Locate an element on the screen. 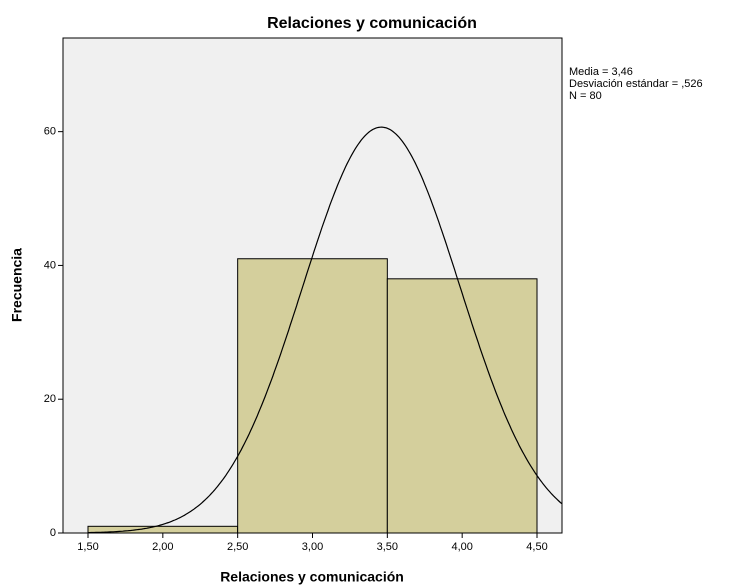 The height and width of the screenshot is (587, 734). x-tick-label: 4,00 is located at coordinates (461, 547).